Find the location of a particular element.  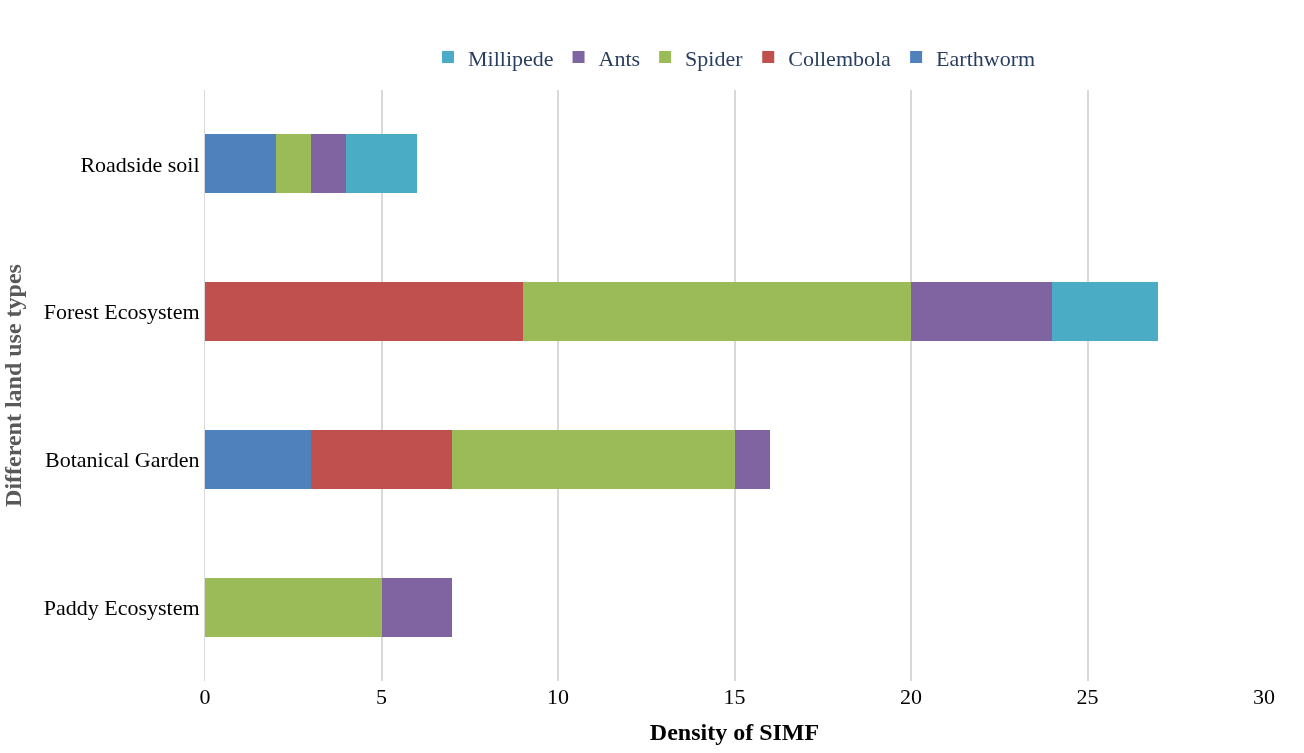

x-tick-label: 5 is located at coordinates (381, 696).